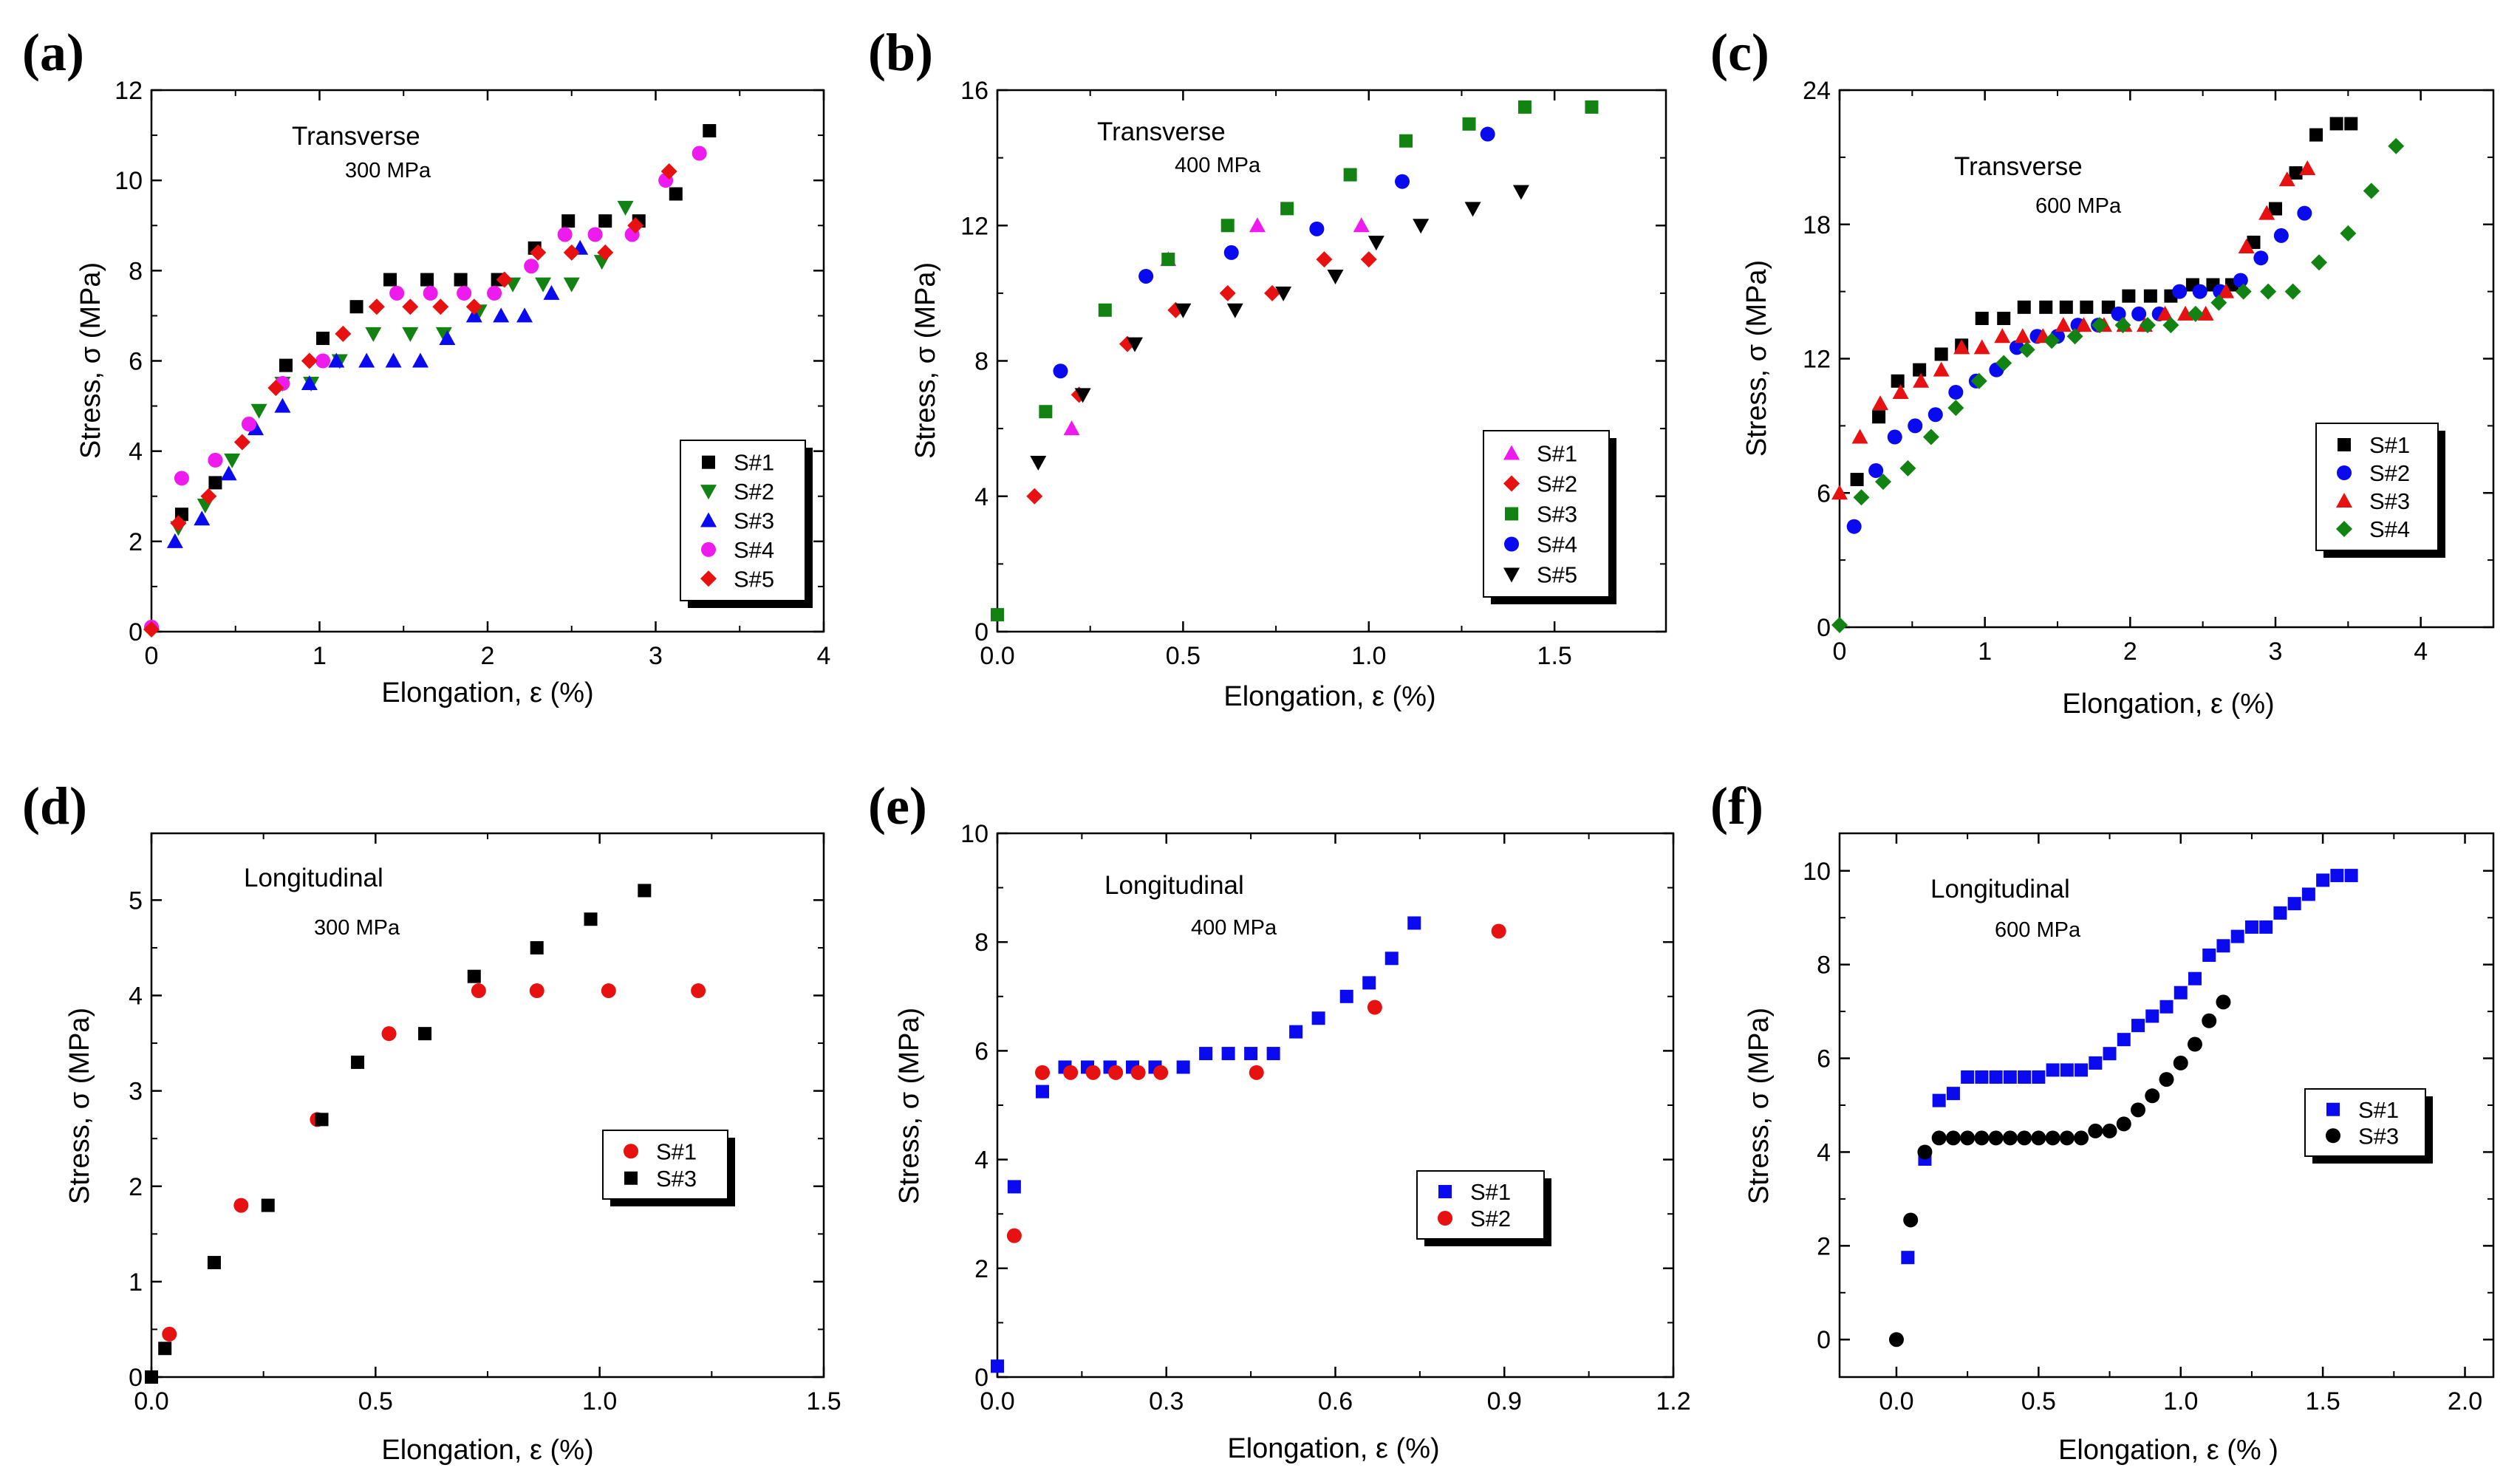 Image resolution: width=2520 pixels, height=1479 pixels. Describe the element at coordinates (388, 170) in the screenshot. I see `annotation-subtitle: 300 MPa` at that location.